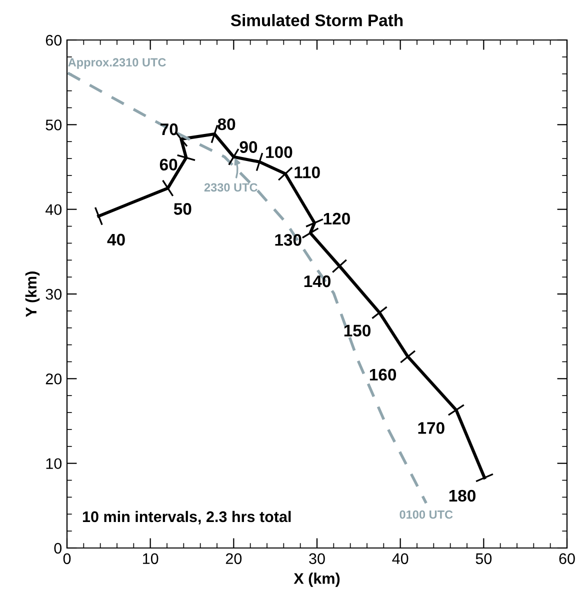  I want to click on y-tick-label: 30, so click(54, 294).